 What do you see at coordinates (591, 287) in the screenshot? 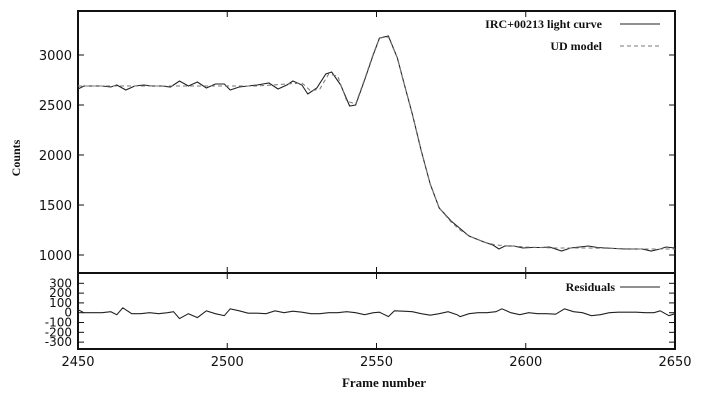
I see `legend-label-residuals: Residuals` at bounding box center [591, 287].